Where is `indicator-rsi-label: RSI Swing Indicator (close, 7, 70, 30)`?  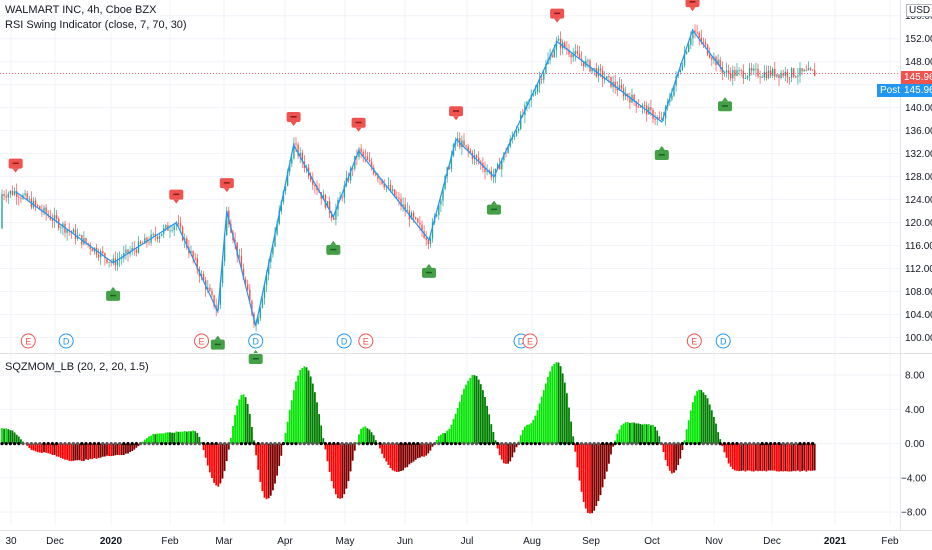
indicator-rsi-label: RSI Swing Indicator (close, 7, 70, 30) is located at coordinates (96, 25).